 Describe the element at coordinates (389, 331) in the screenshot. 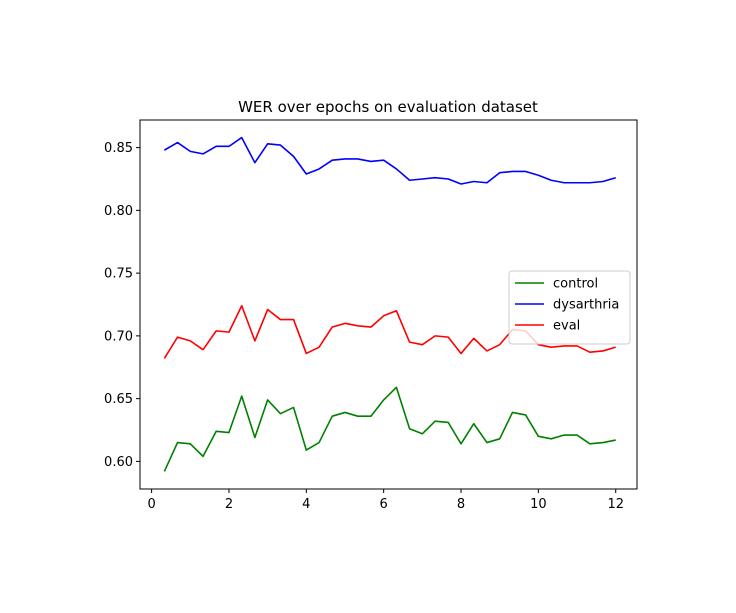

I see `series-line-eval` at that location.